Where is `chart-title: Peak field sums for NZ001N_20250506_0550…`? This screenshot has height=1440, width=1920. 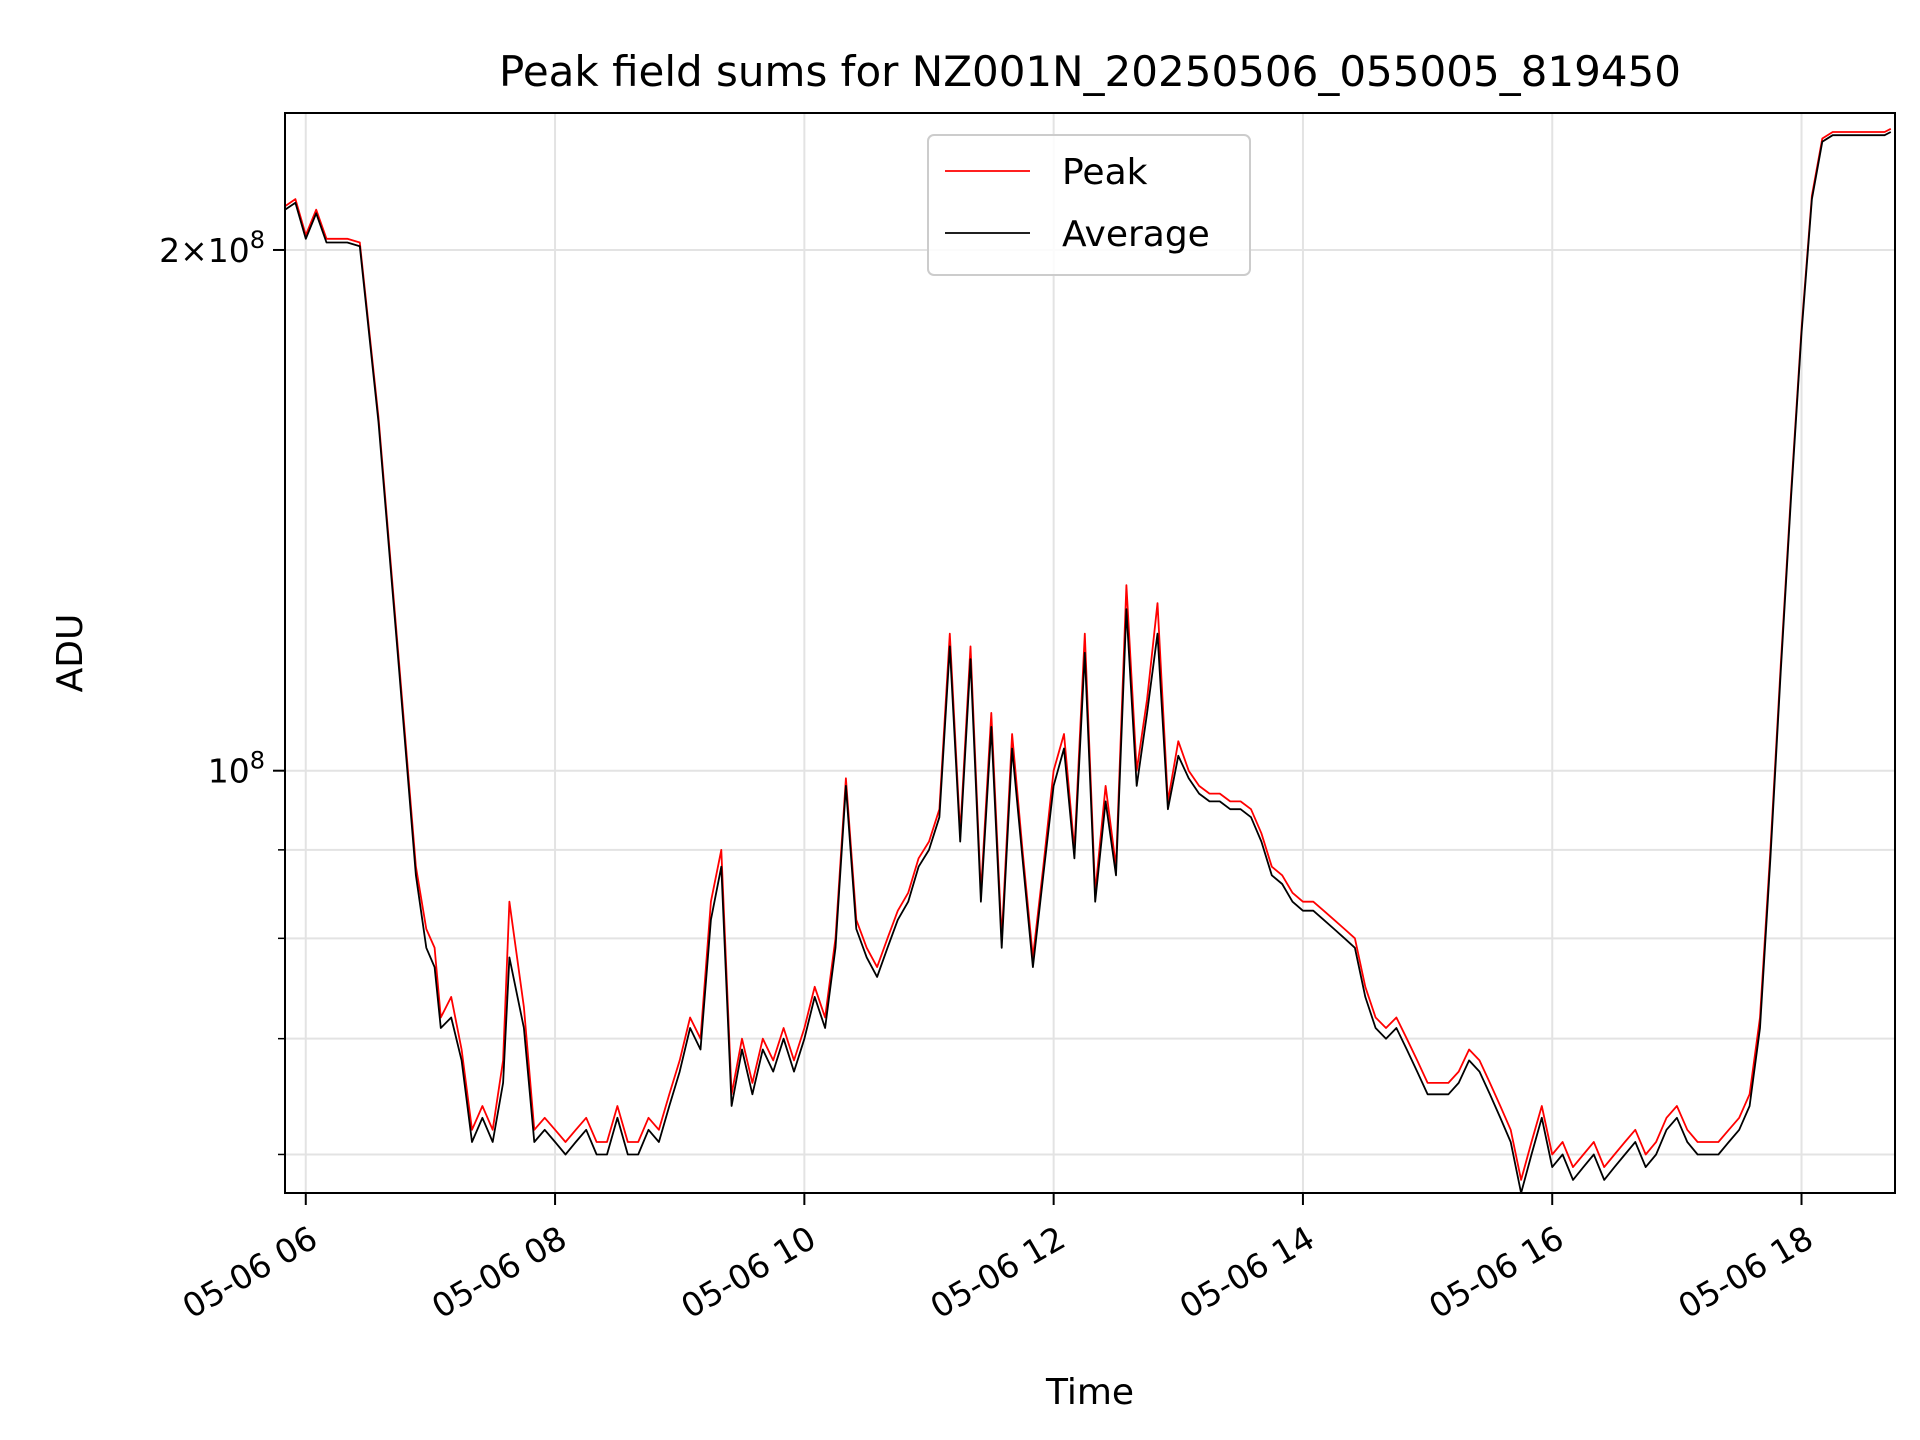 chart-title: Peak field sums for NZ001N_20250506_0550… is located at coordinates (1090, 71).